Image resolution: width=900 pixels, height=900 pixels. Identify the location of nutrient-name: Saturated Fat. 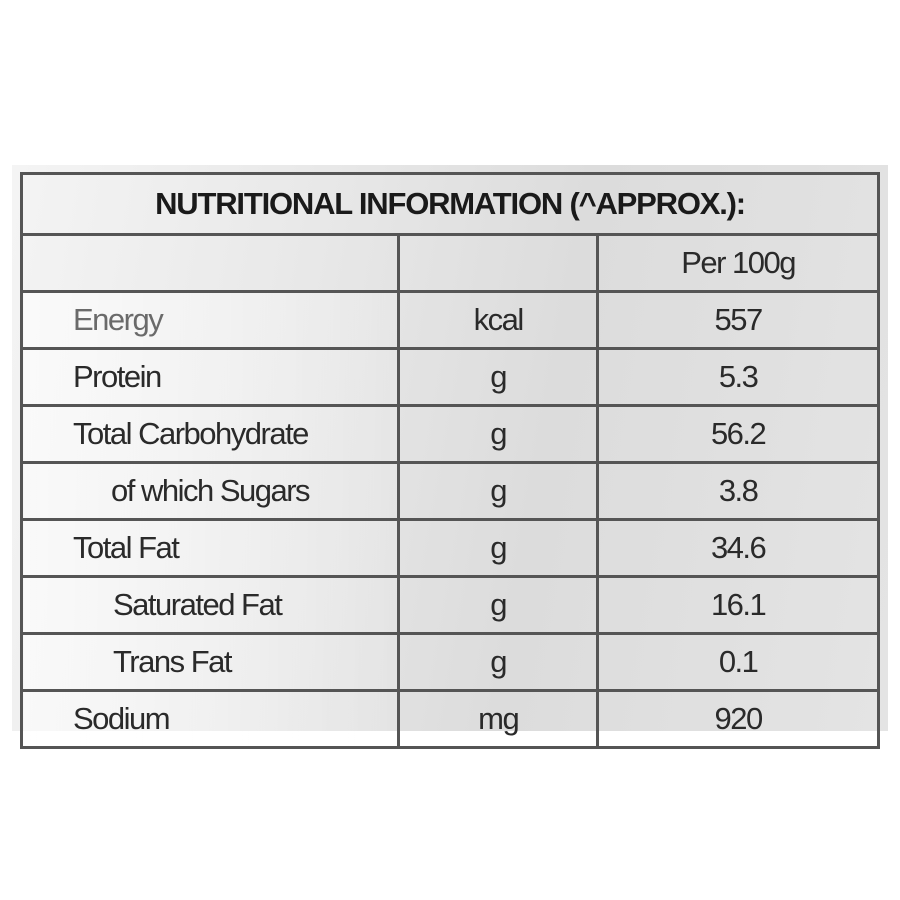
(210, 605).